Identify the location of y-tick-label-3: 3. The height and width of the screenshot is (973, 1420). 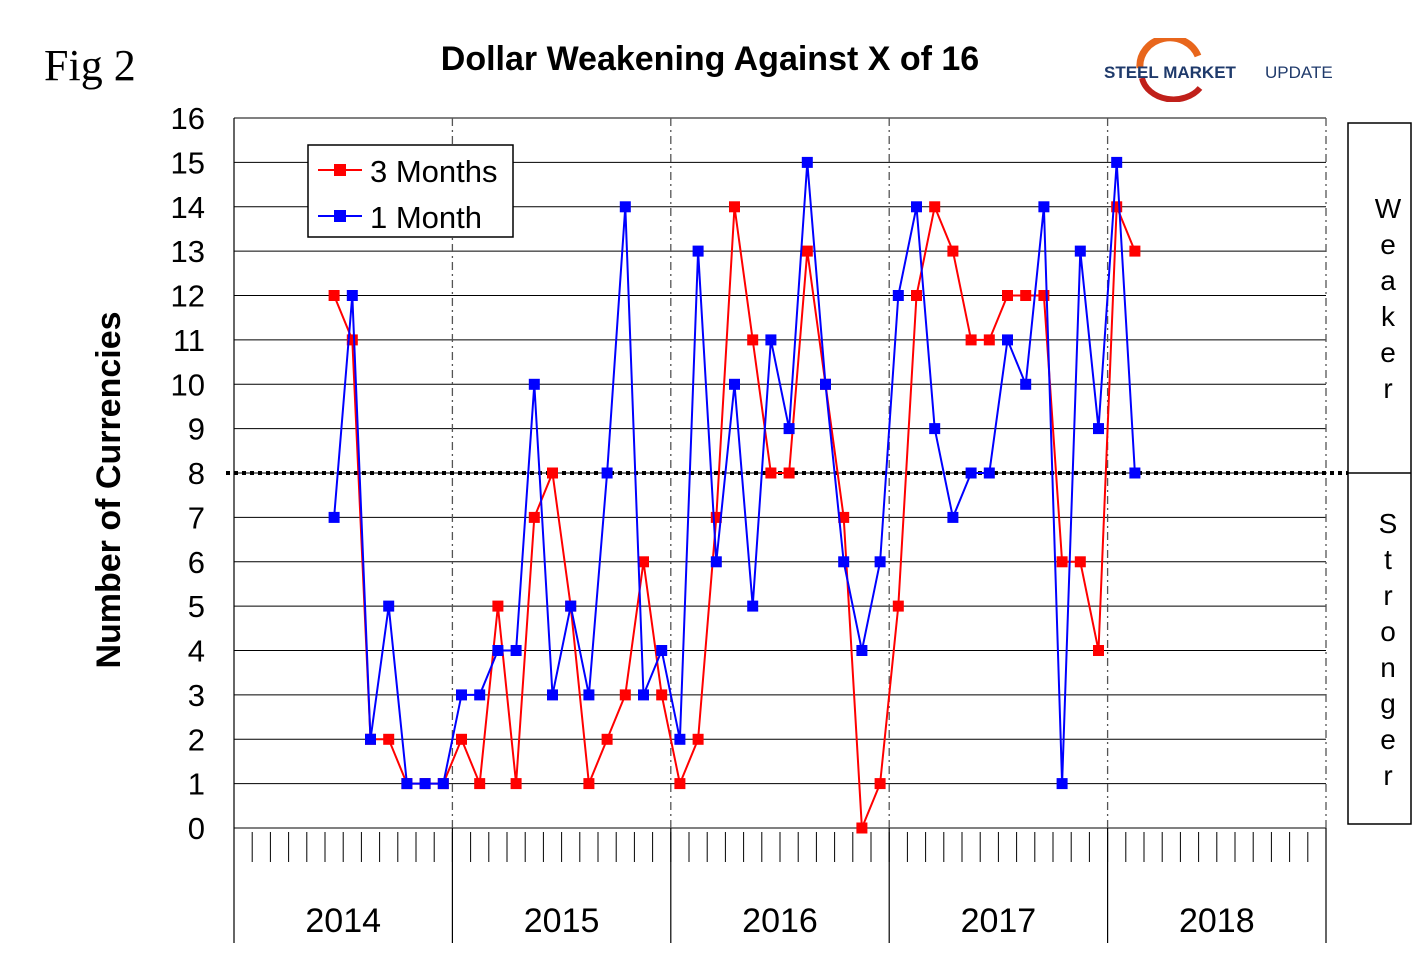
(196, 695).